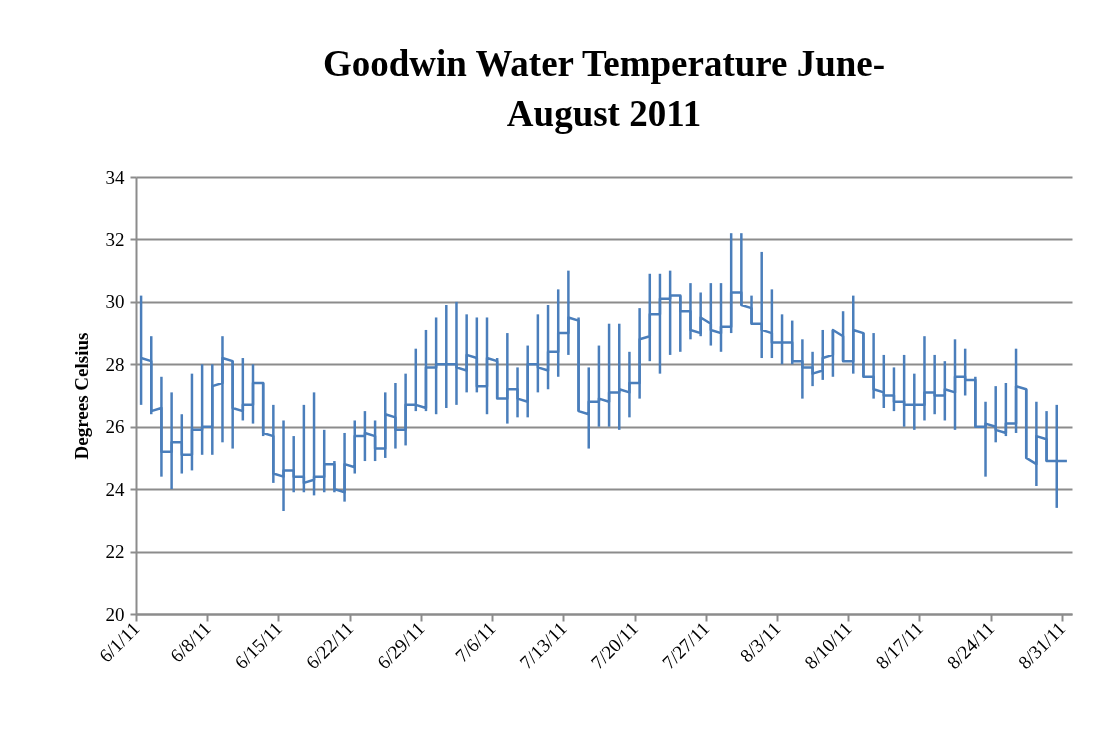 The height and width of the screenshot is (735, 1111). Describe the element at coordinates (81, 396) in the screenshot. I see `y-axis-title: Degrees Celsius` at that location.